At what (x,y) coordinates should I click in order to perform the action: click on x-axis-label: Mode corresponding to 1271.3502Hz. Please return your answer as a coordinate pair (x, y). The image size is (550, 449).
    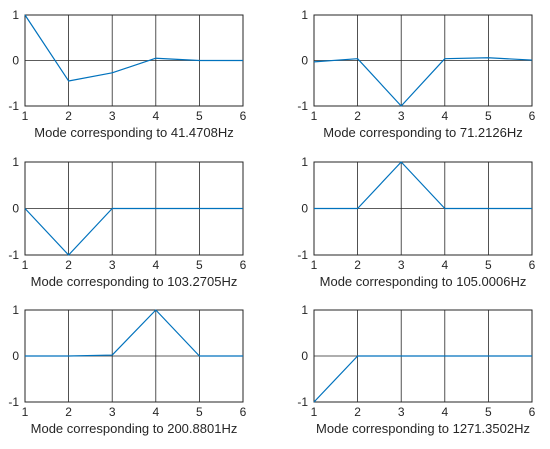
    Looking at the image, I should click on (423, 428).